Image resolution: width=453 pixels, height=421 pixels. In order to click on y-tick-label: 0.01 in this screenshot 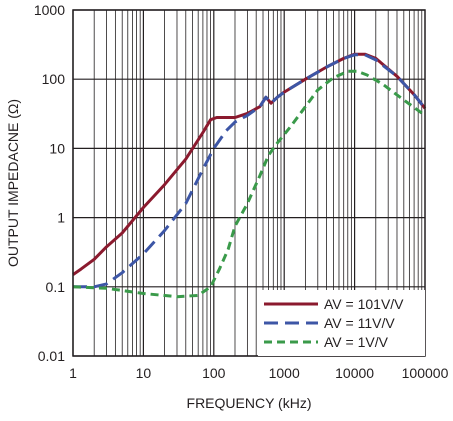, I will do `click(51, 356)`.